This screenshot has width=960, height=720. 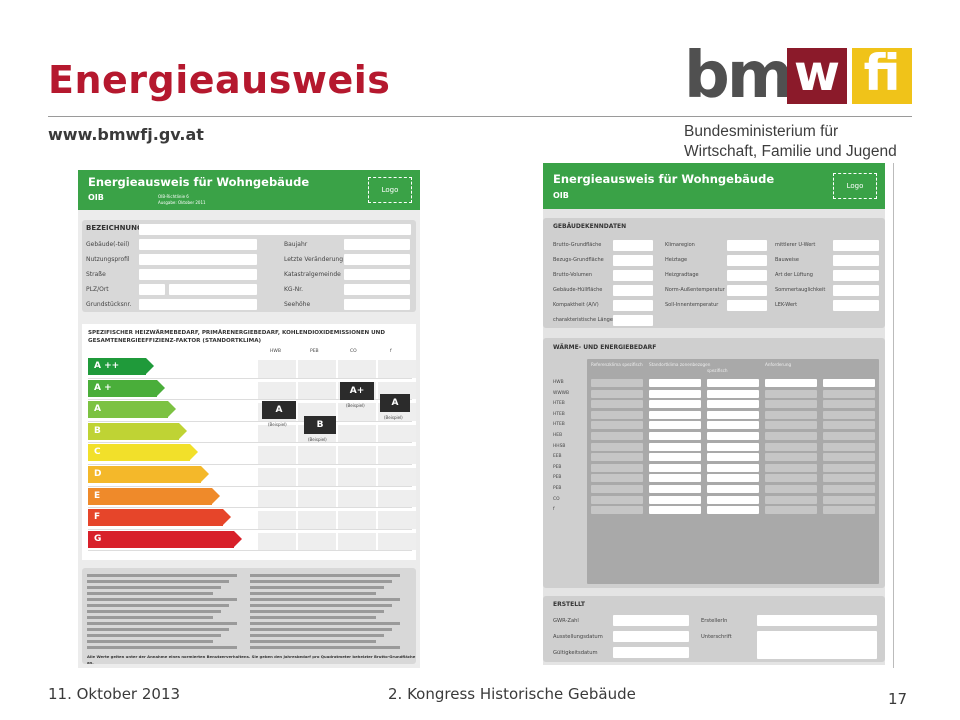 I want to click on energy-class-bar: A, so click(x=132, y=410).